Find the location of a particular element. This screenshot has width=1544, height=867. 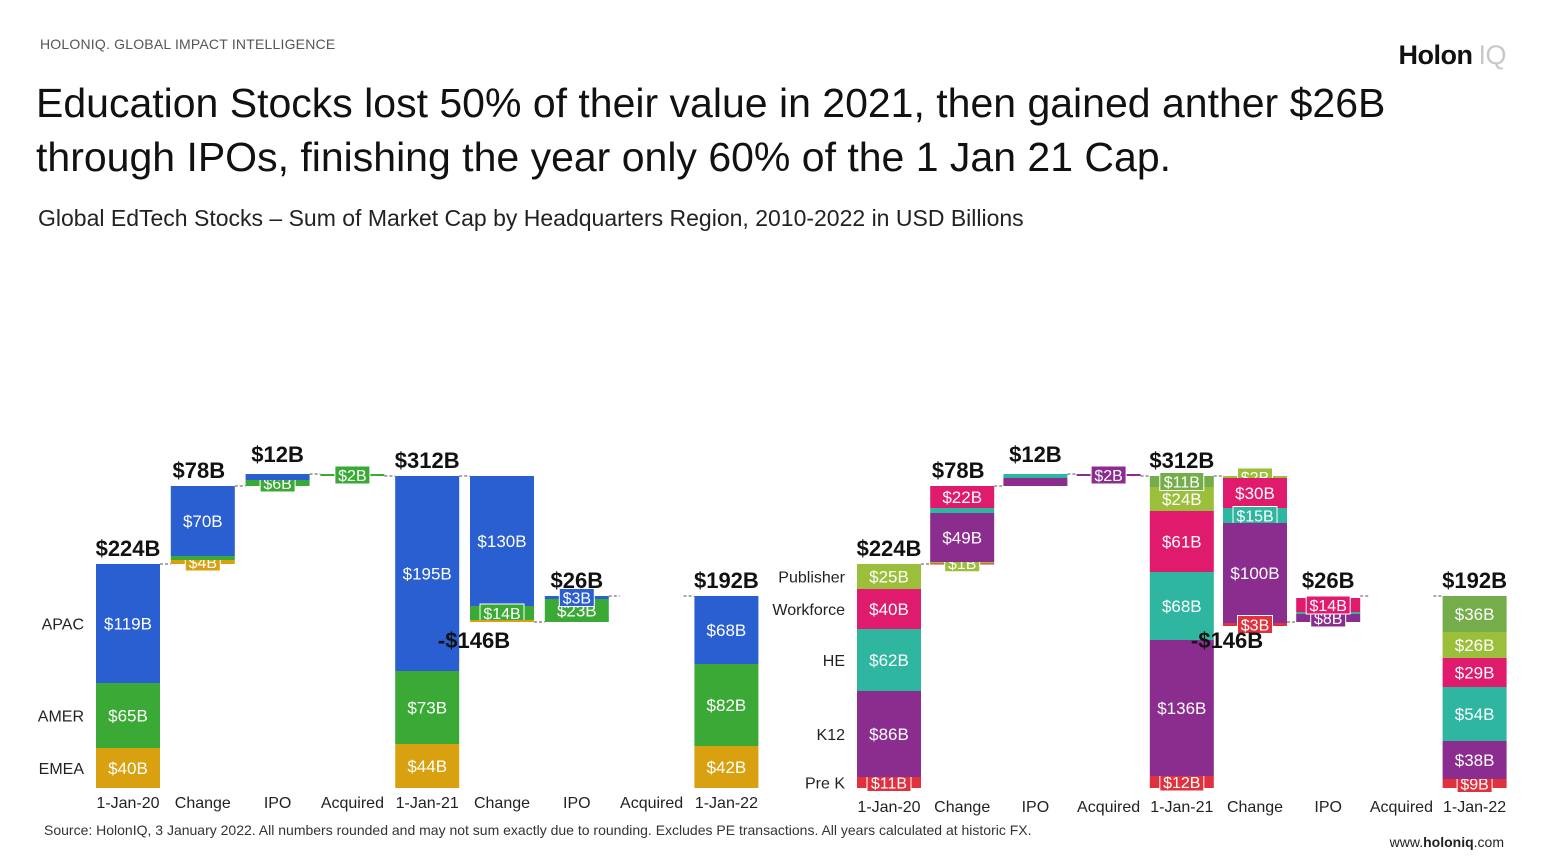

segment-label: $195B is located at coordinates (427, 574).